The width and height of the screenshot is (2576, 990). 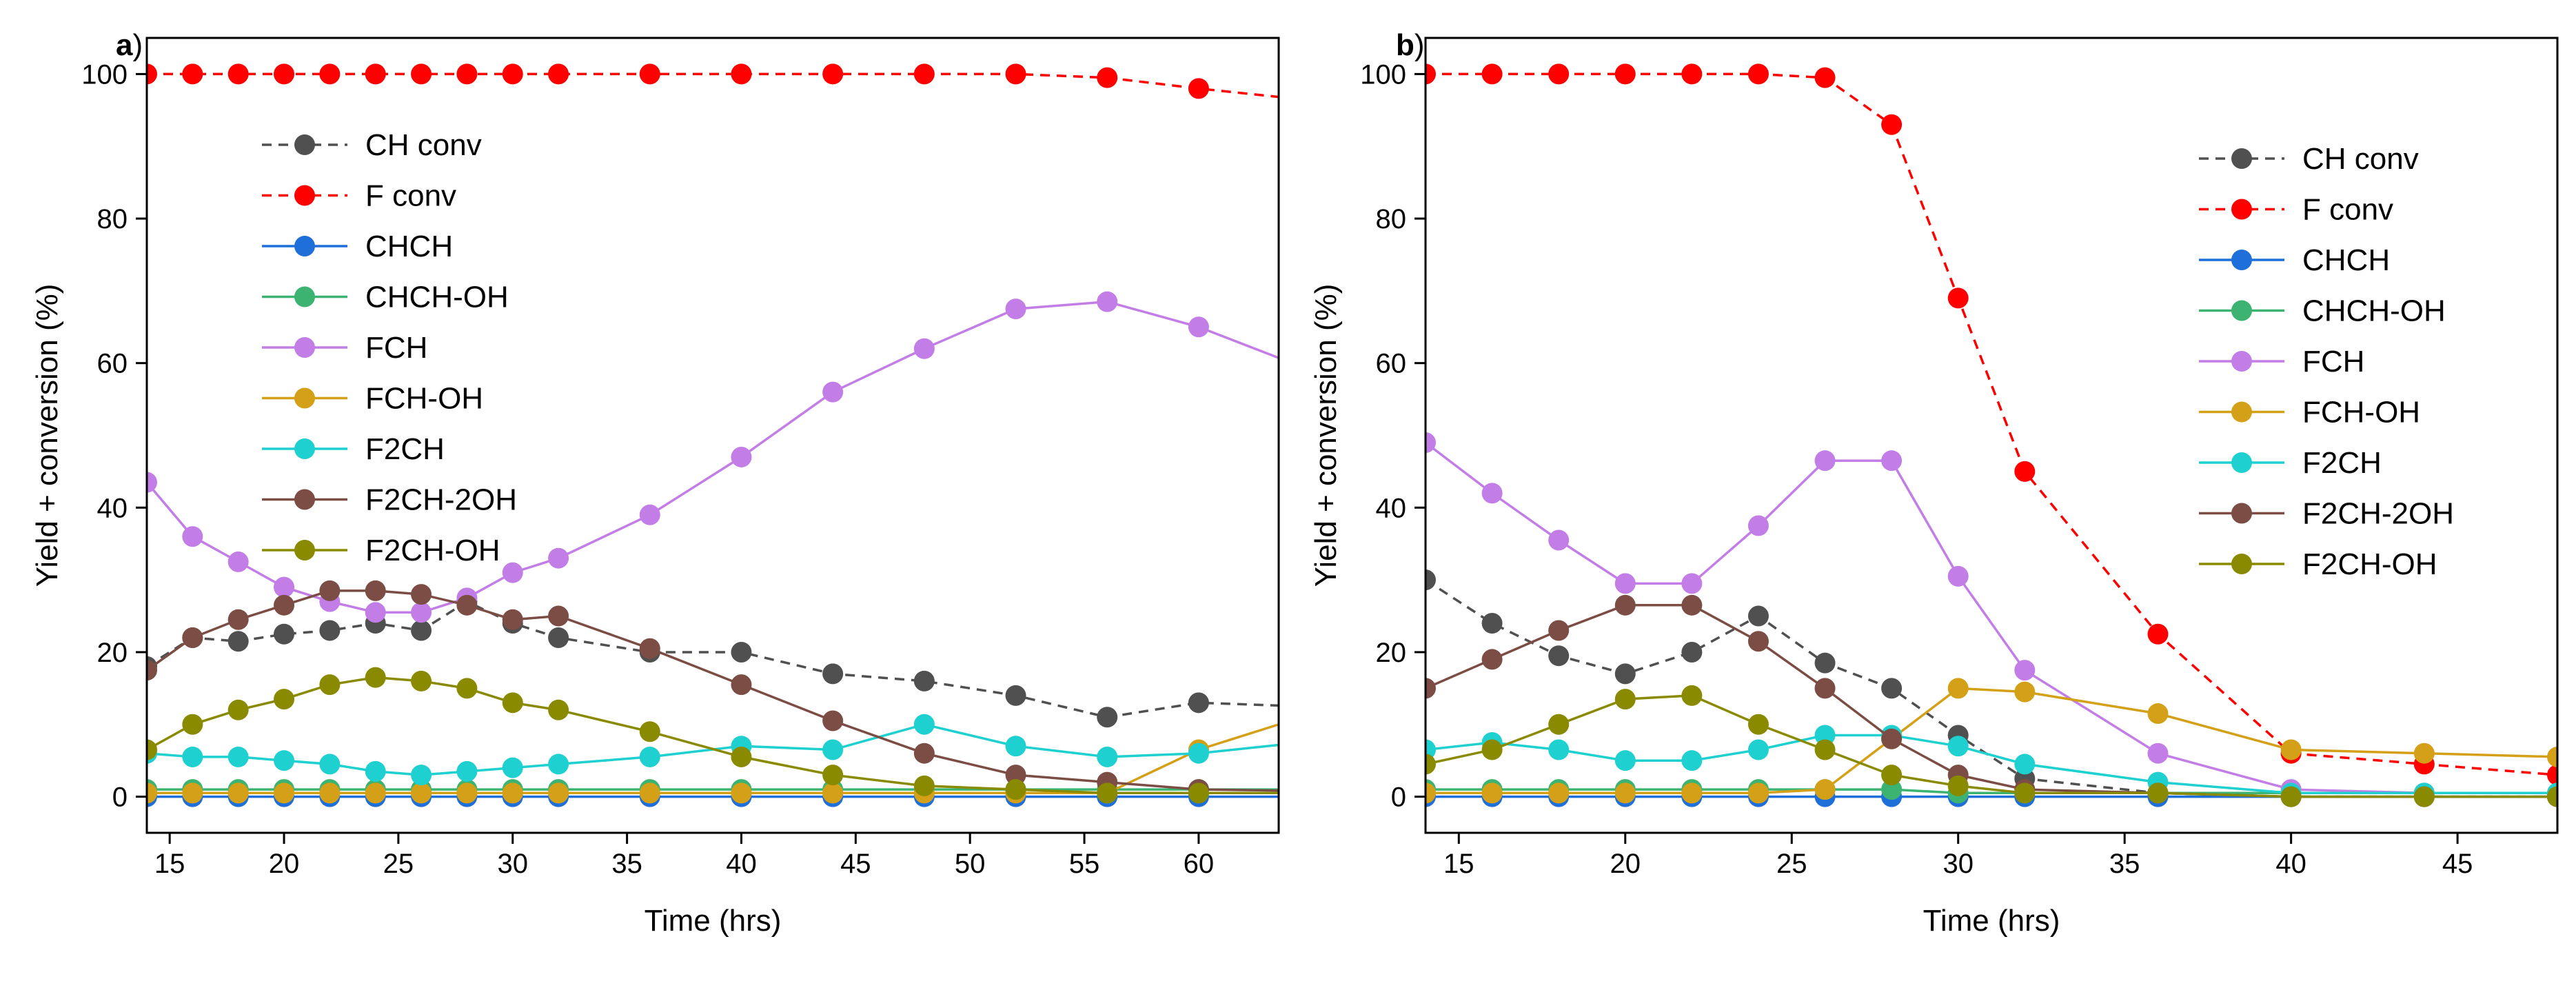 I want to click on panel-a-legend-marker-f2ch-2oh, so click(x=304, y=499).